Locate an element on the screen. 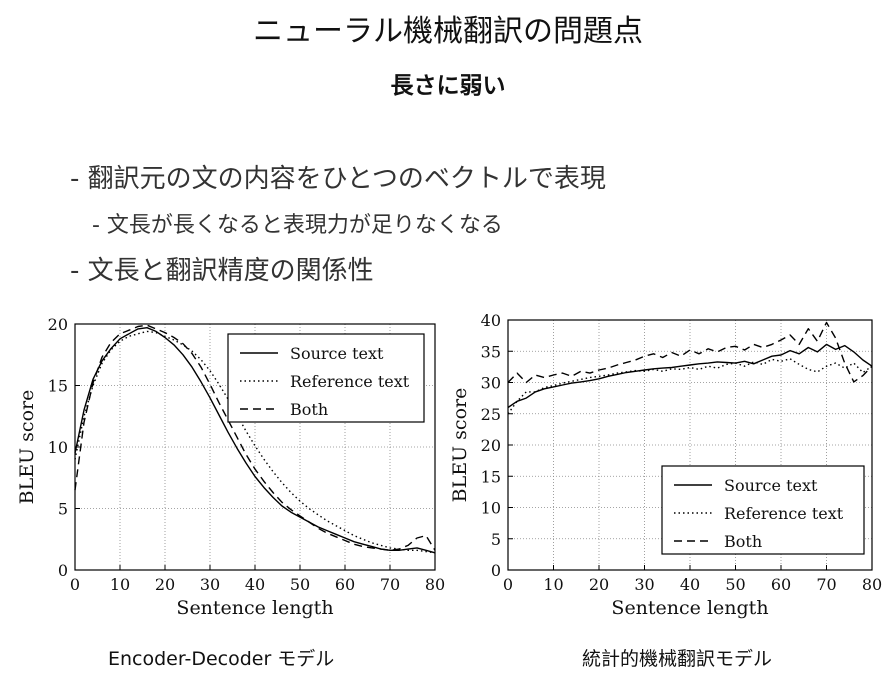 The height and width of the screenshot is (680, 896). y-tick-label: 35 is located at coordinates (491, 351).